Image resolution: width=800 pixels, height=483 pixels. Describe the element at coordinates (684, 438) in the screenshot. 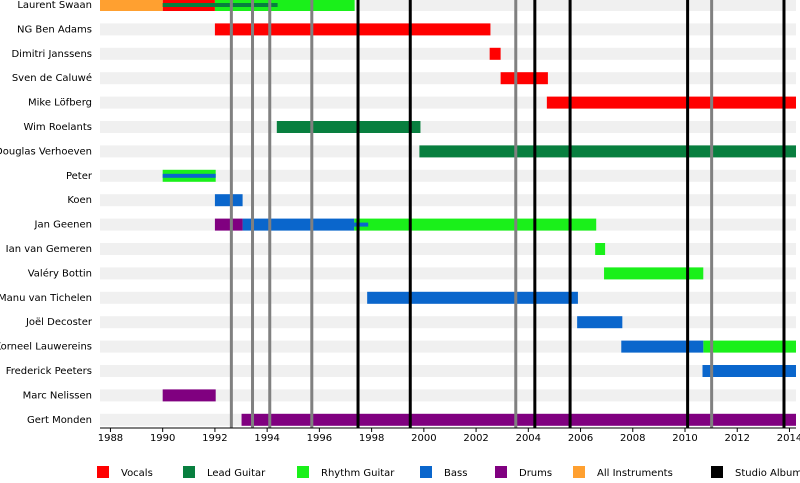

I see `x-tick-label: 2010` at that location.